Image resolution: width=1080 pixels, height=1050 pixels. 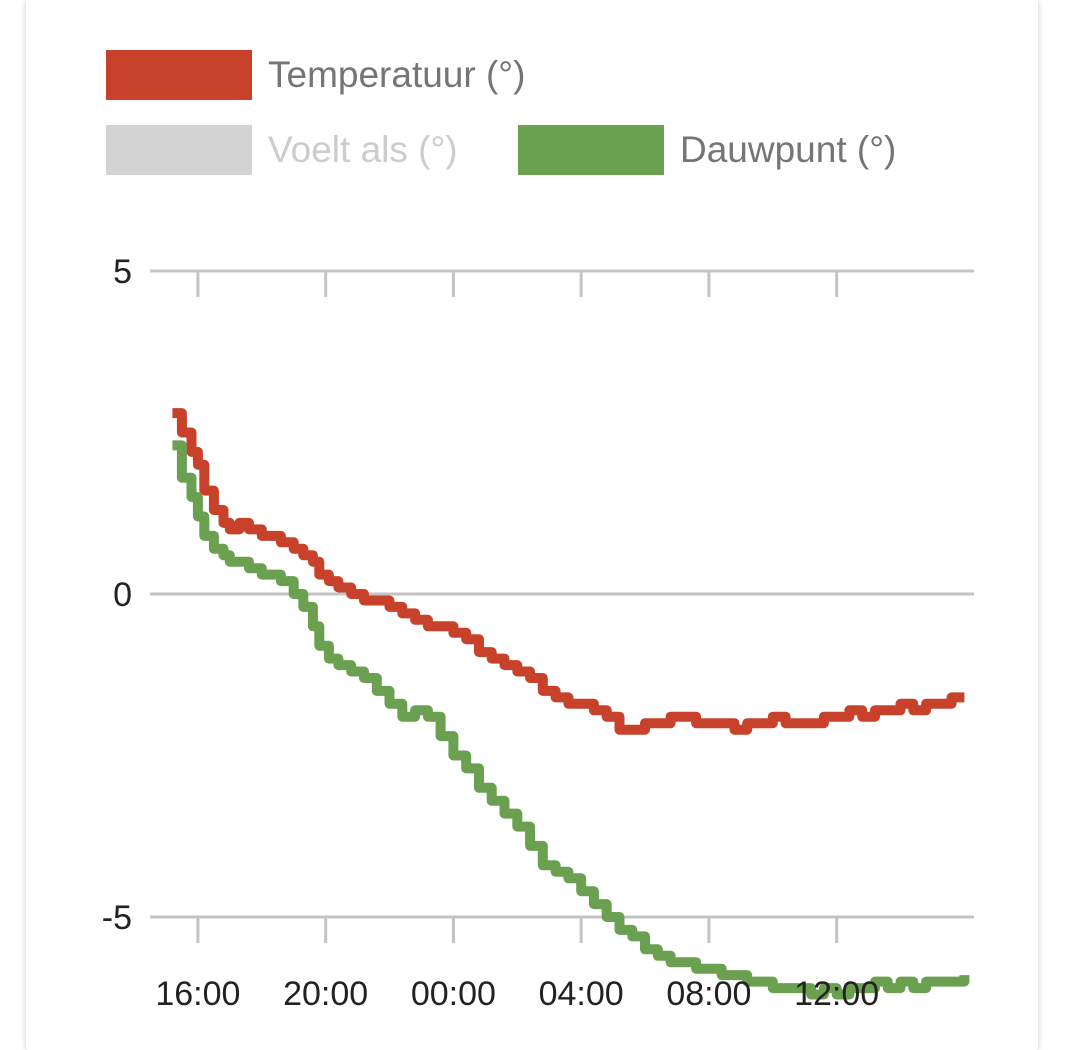 What do you see at coordinates (122, 272) in the screenshot?
I see `y-tick-label: 5` at bounding box center [122, 272].